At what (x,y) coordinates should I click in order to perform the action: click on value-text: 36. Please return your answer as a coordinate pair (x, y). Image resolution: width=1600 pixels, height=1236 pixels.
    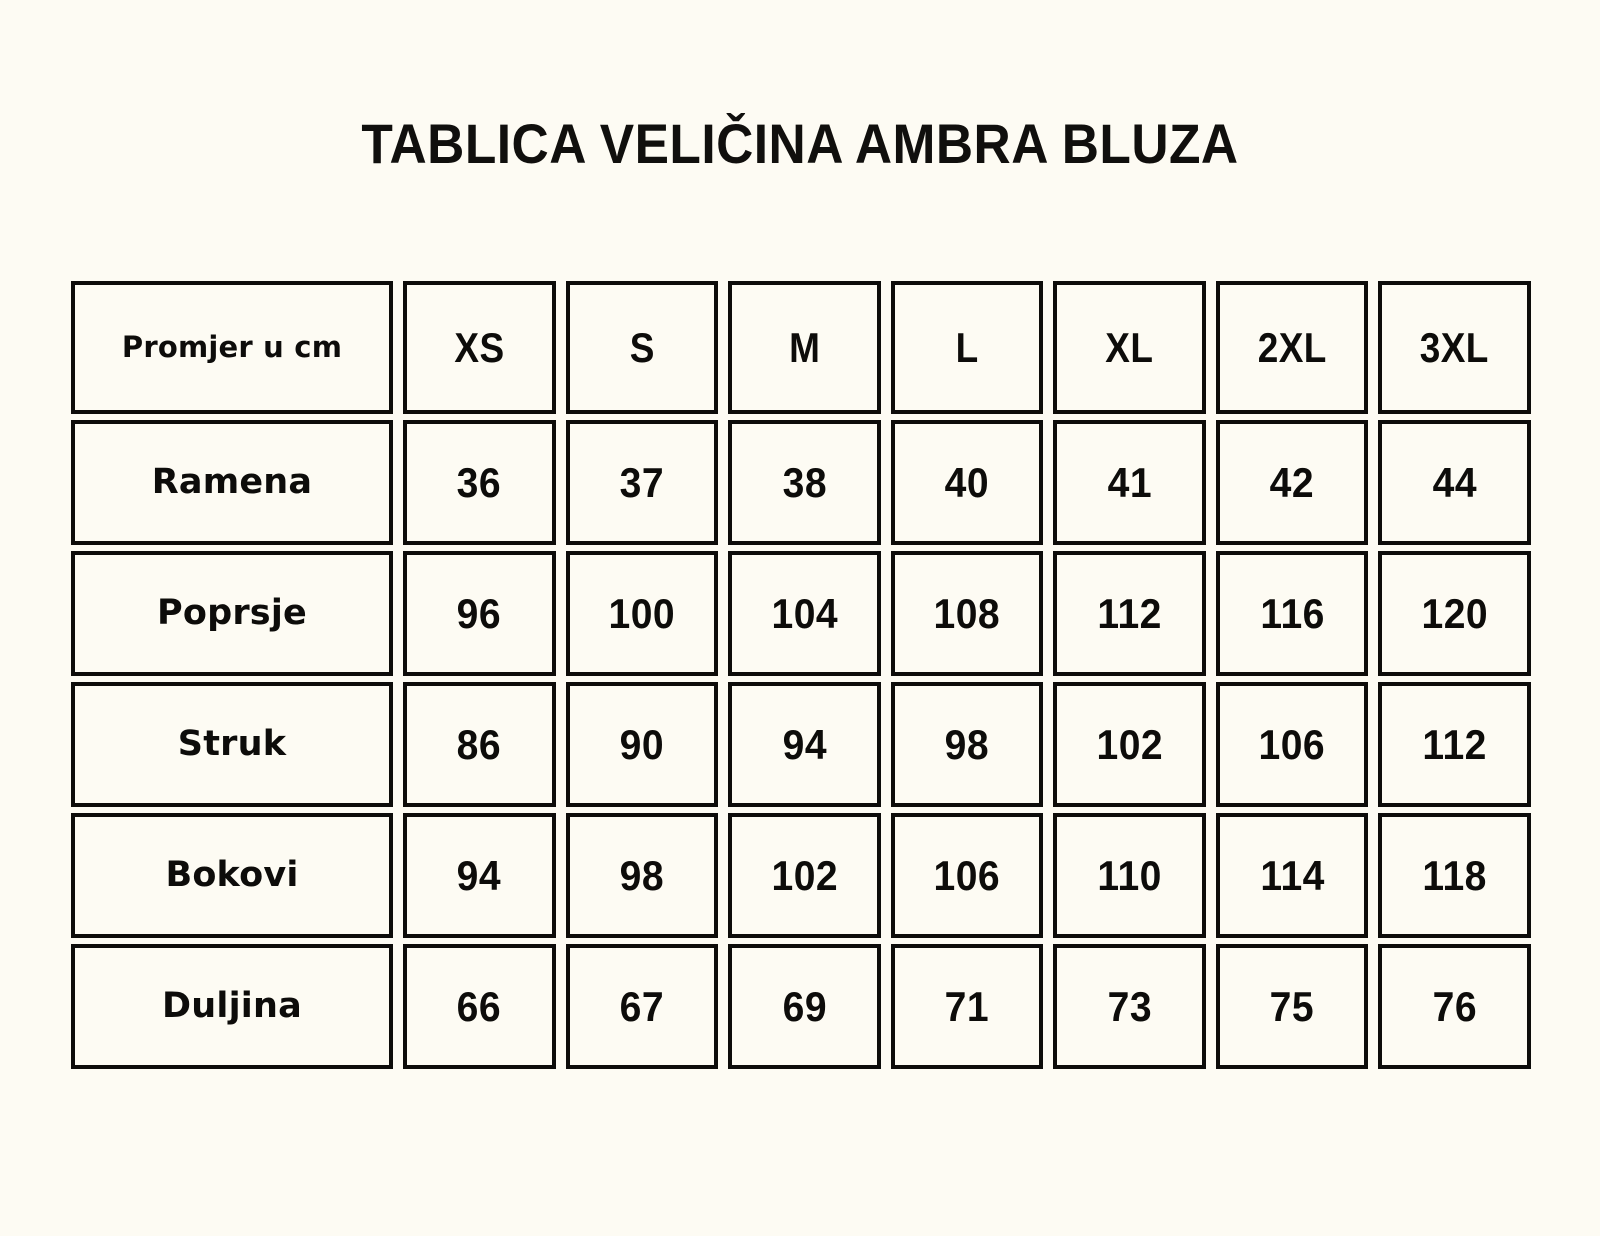
    Looking at the image, I should click on (479, 482).